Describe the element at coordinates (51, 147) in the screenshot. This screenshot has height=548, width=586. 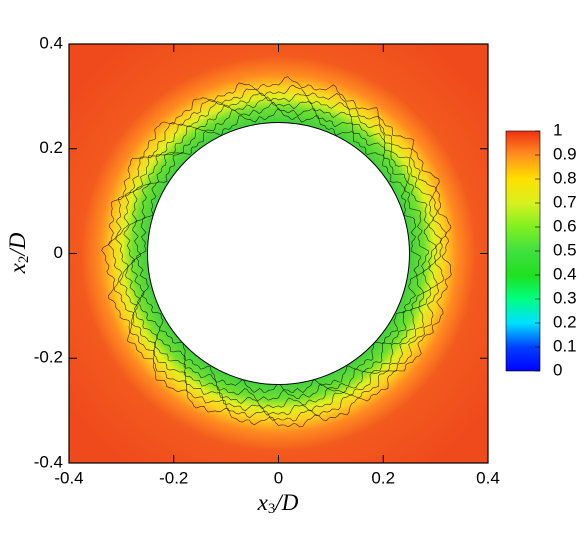
I see `y-tick-label: 0.2` at that location.